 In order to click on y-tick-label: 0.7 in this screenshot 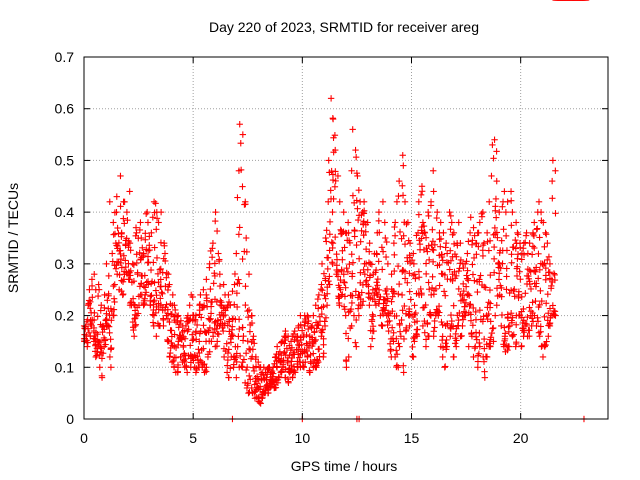, I will do `click(65, 57)`.